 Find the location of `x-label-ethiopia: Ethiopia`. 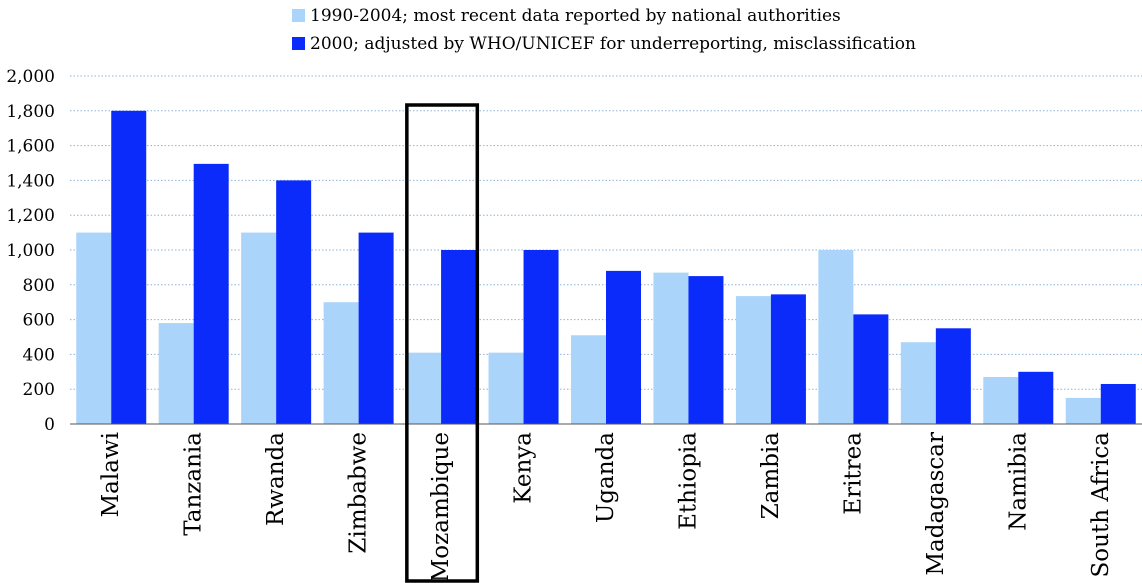

x-label-ethiopia: Ethiopia is located at coordinates (688, 481).